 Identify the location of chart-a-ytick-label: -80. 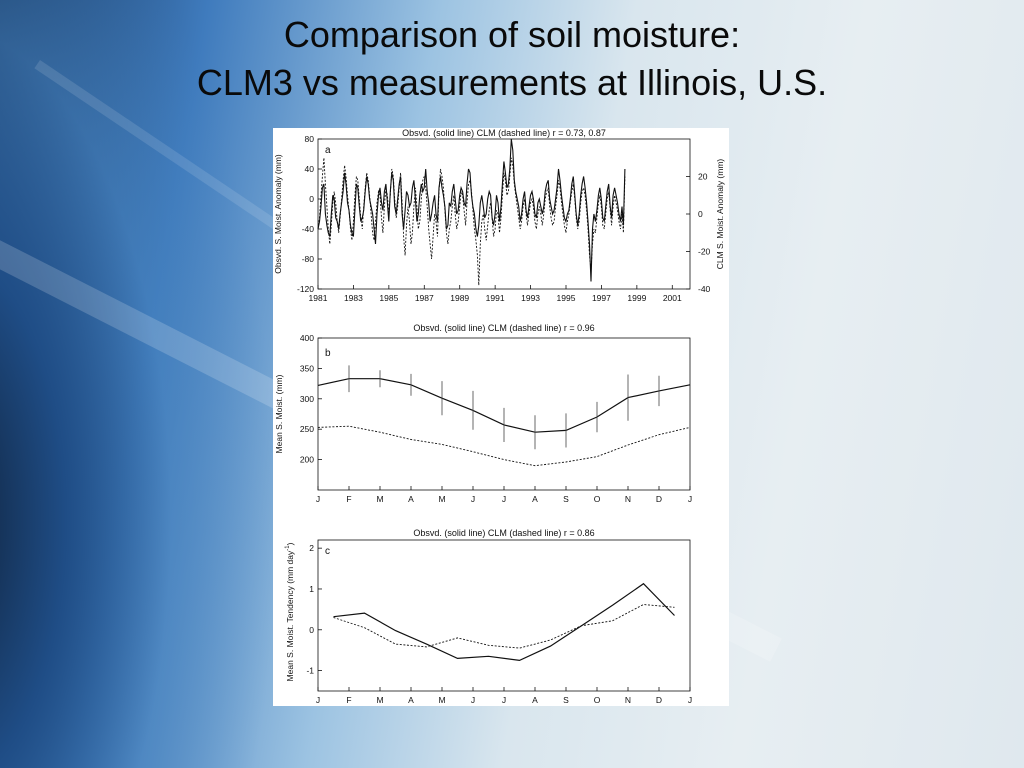
(308, 259).